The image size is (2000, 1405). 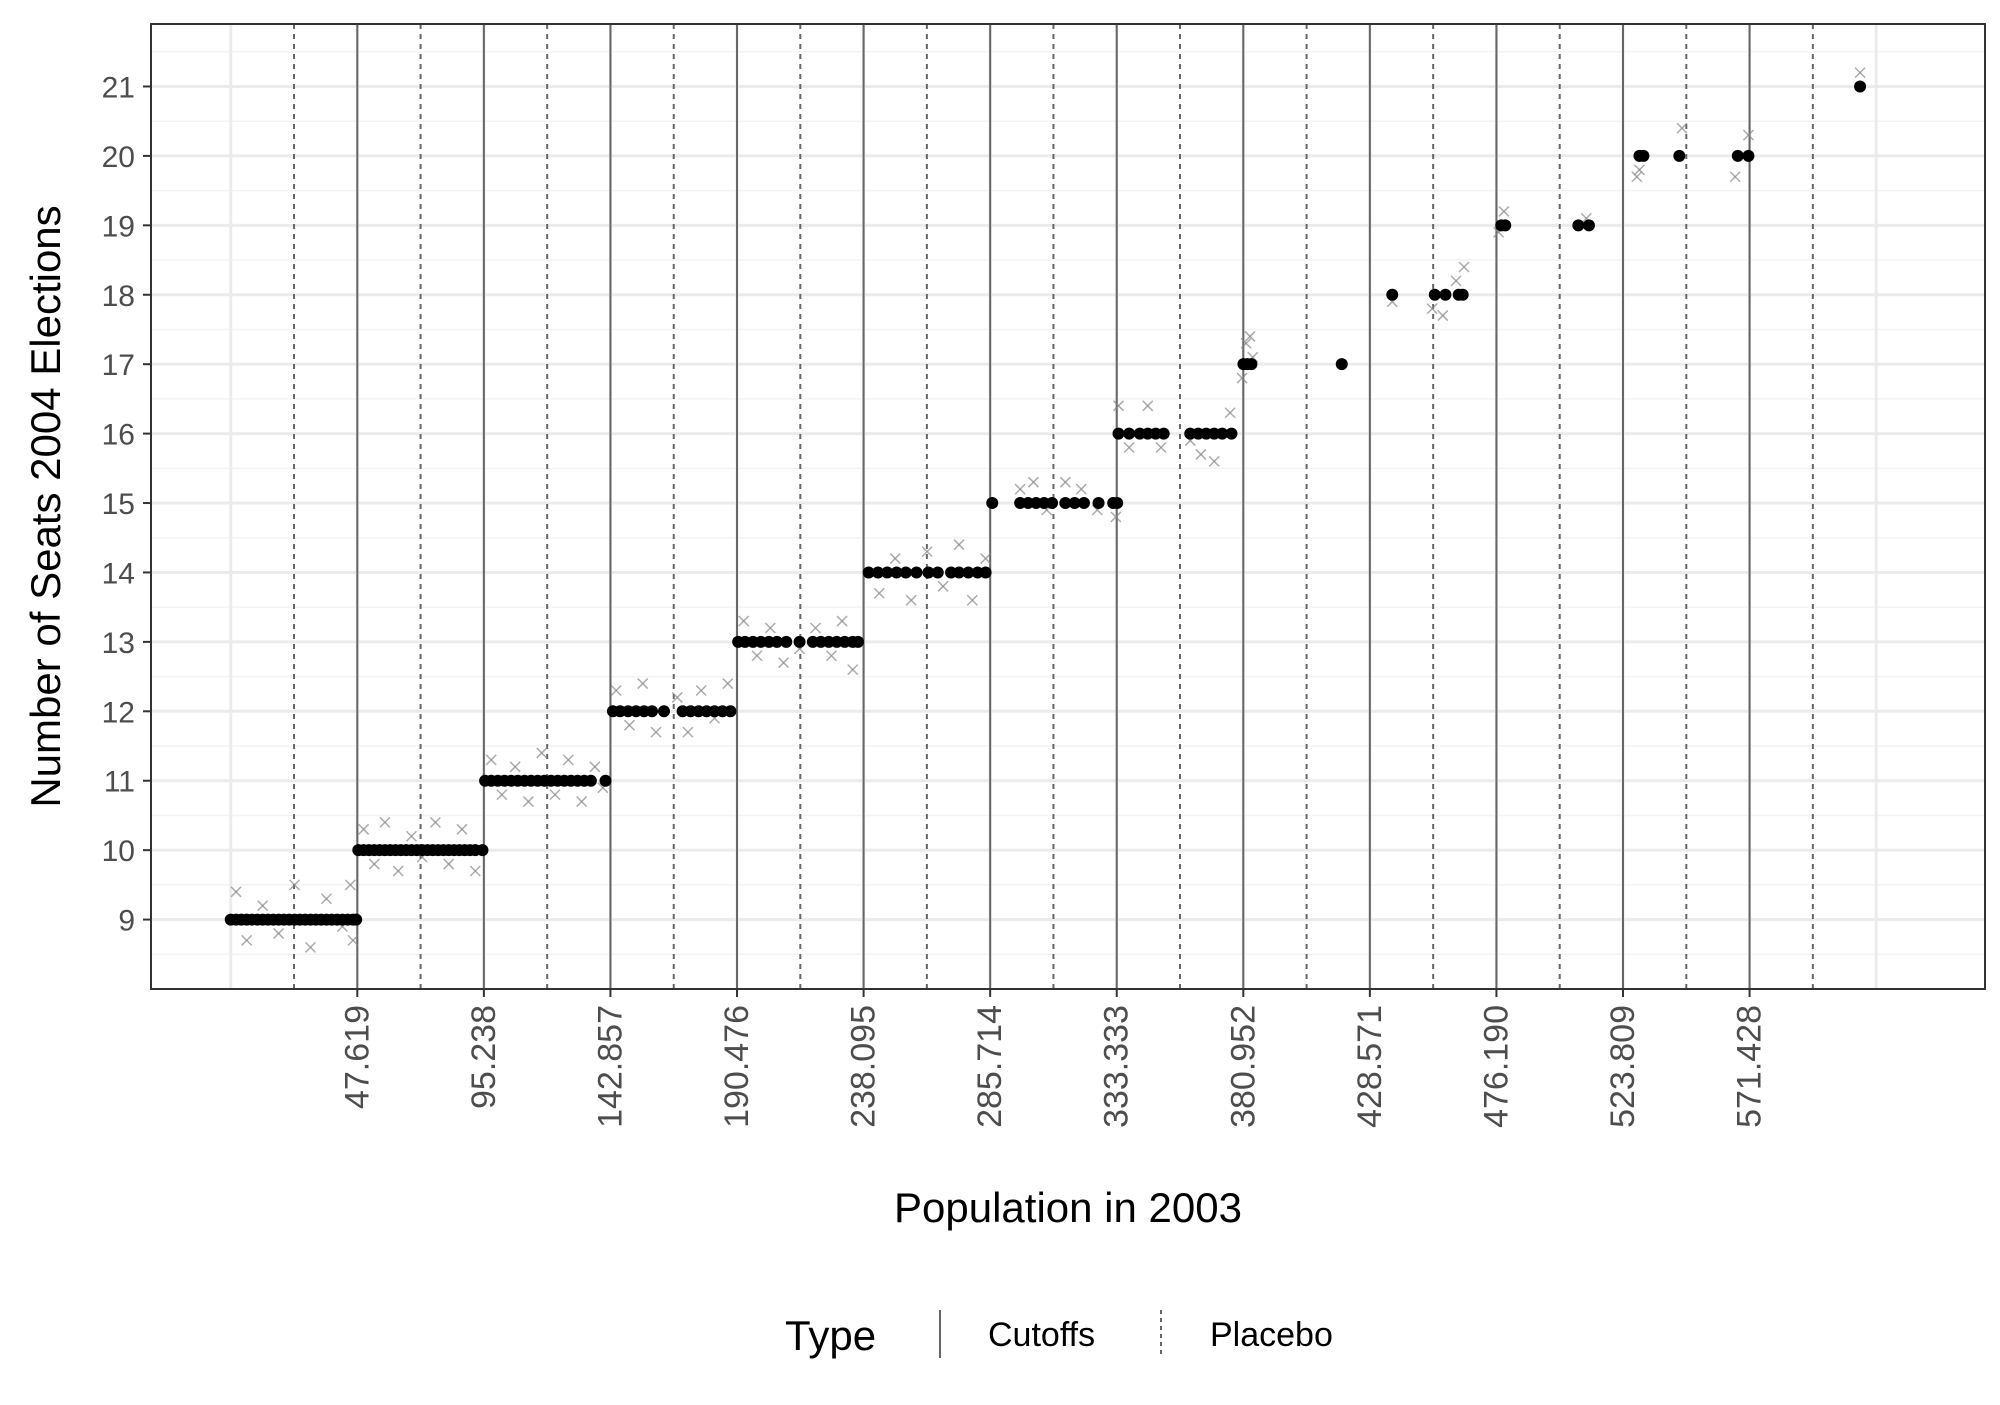 I want to click on x-tick-label: 142.857, so click(x=610, y=1066).